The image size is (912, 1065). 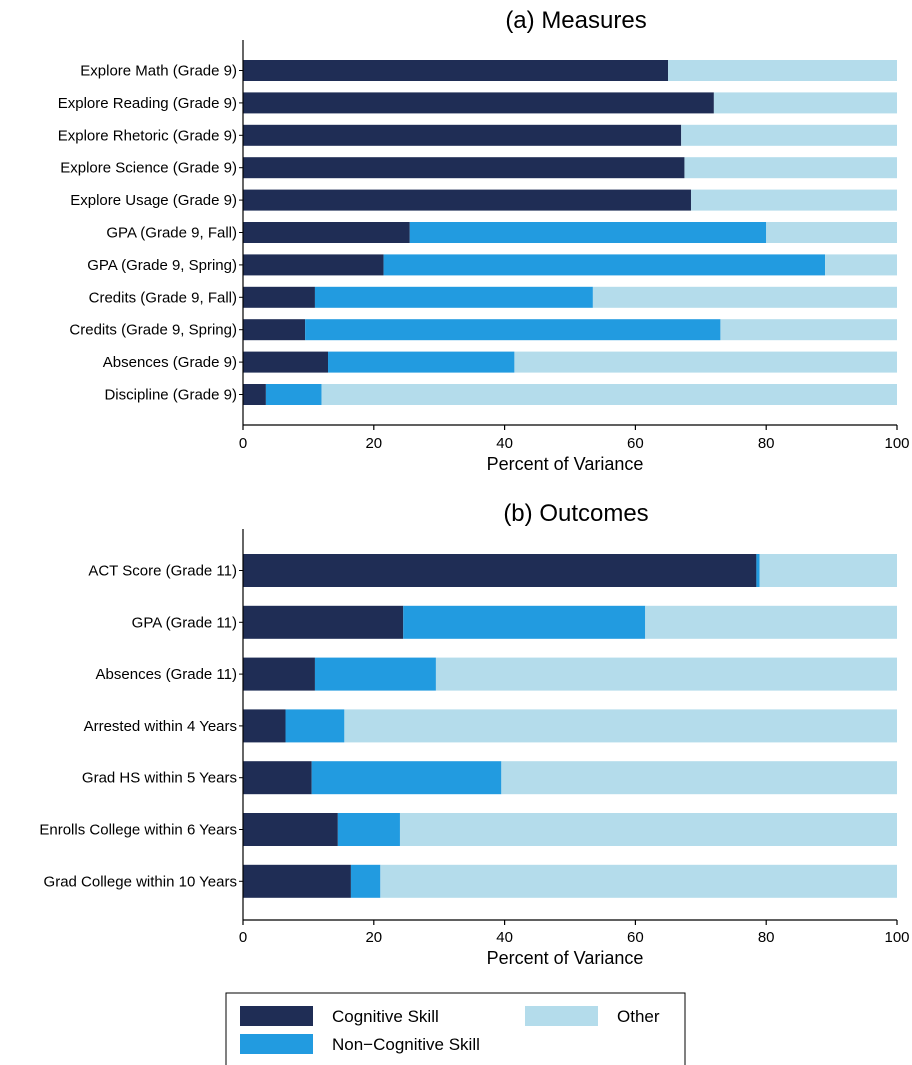 I want to click on category-label: Enrolls College within 6 Years, so click(x=138, y=830).